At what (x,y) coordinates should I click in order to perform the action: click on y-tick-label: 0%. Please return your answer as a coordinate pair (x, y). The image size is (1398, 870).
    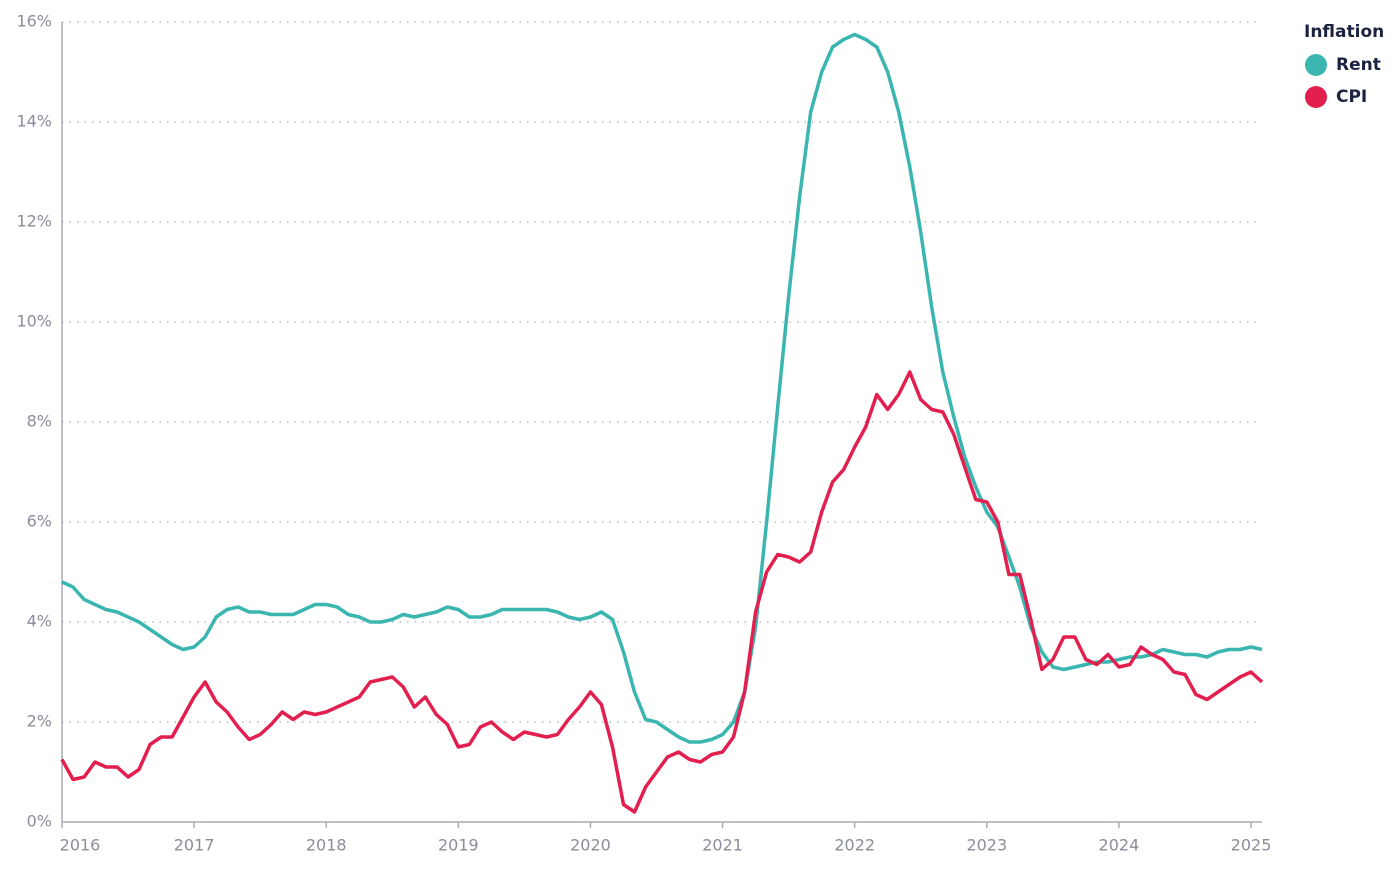
    Looking at the image, I should click on (39, 821).